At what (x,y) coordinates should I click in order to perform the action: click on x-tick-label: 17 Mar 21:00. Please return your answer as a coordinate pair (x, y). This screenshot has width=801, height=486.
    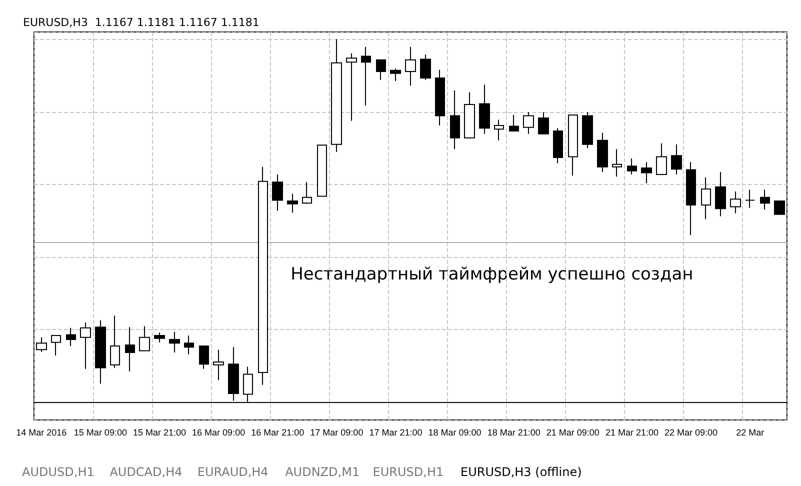
    Looking at the image, I should click on (395, 433).